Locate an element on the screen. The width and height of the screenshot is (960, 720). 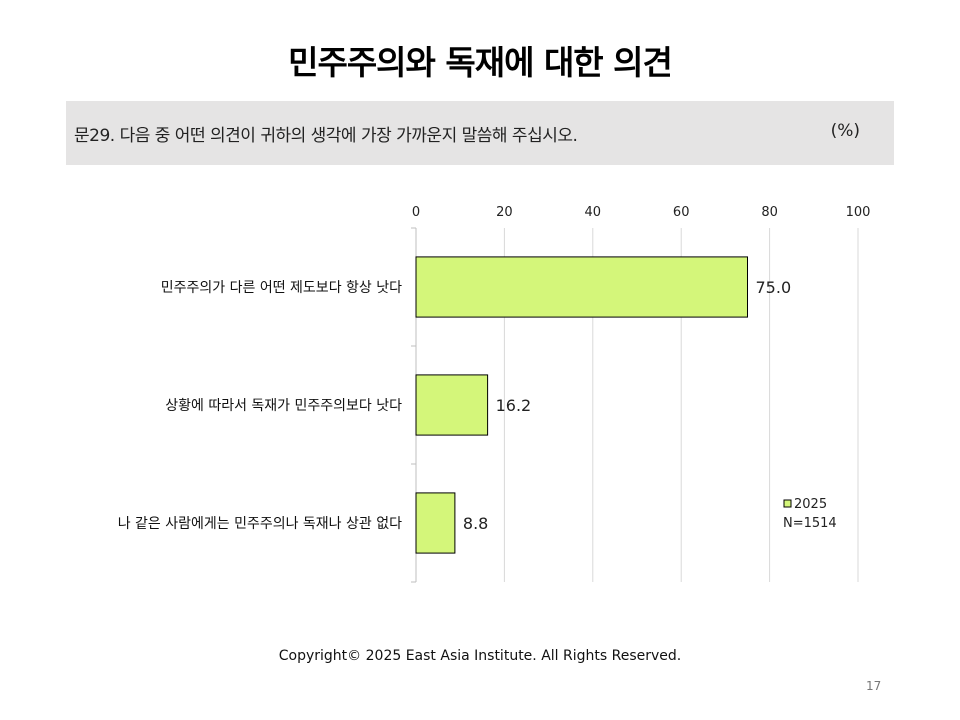
x-tick-label: 40 is located at coordinates (593, 212).